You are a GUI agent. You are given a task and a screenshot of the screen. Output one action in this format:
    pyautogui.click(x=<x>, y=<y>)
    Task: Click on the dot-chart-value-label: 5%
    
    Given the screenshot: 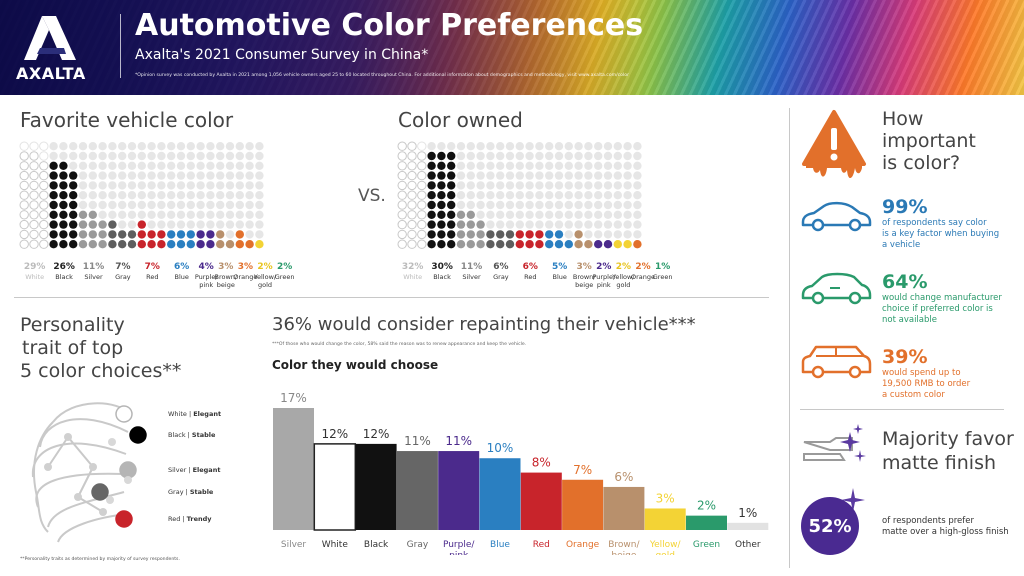 What is the action you would take?
    pyautogui.click(x=560, y=267)
    